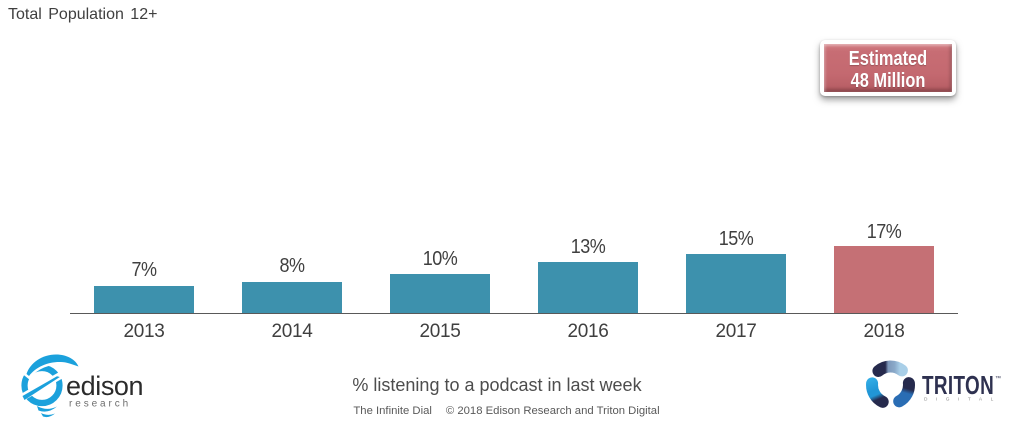 The width and height of the screenshot is (1013, 426). What do you see at coordinates (998, 378) in the screenshot?
I see `svg-text: ™` at bounding box center [998, 378].